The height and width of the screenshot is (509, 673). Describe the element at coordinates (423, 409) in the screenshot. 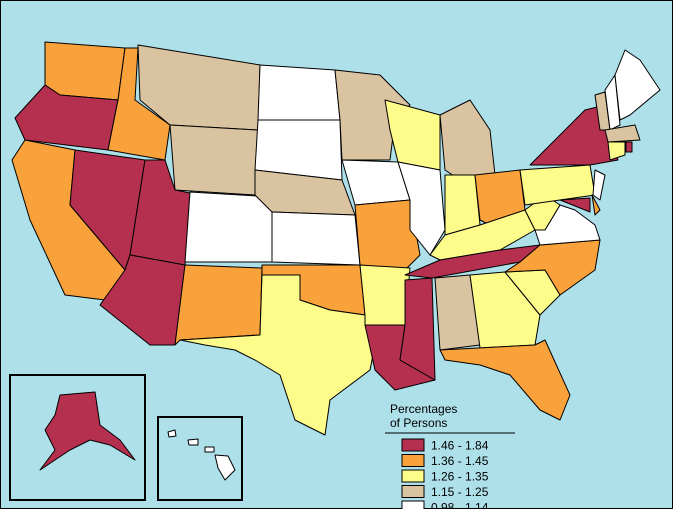

I see `legend-title: Percentages` at that location.